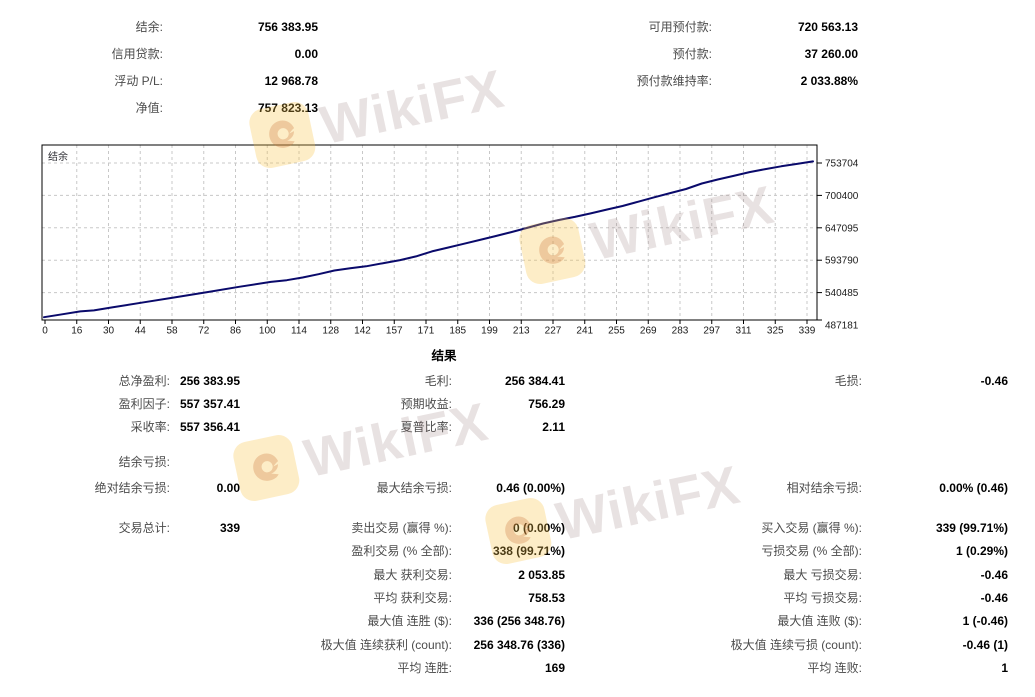 The image size is (1035, 697). Describe the element at coordinates (426, 331) in the screenshot. I see `svg-text: 171` at that location.